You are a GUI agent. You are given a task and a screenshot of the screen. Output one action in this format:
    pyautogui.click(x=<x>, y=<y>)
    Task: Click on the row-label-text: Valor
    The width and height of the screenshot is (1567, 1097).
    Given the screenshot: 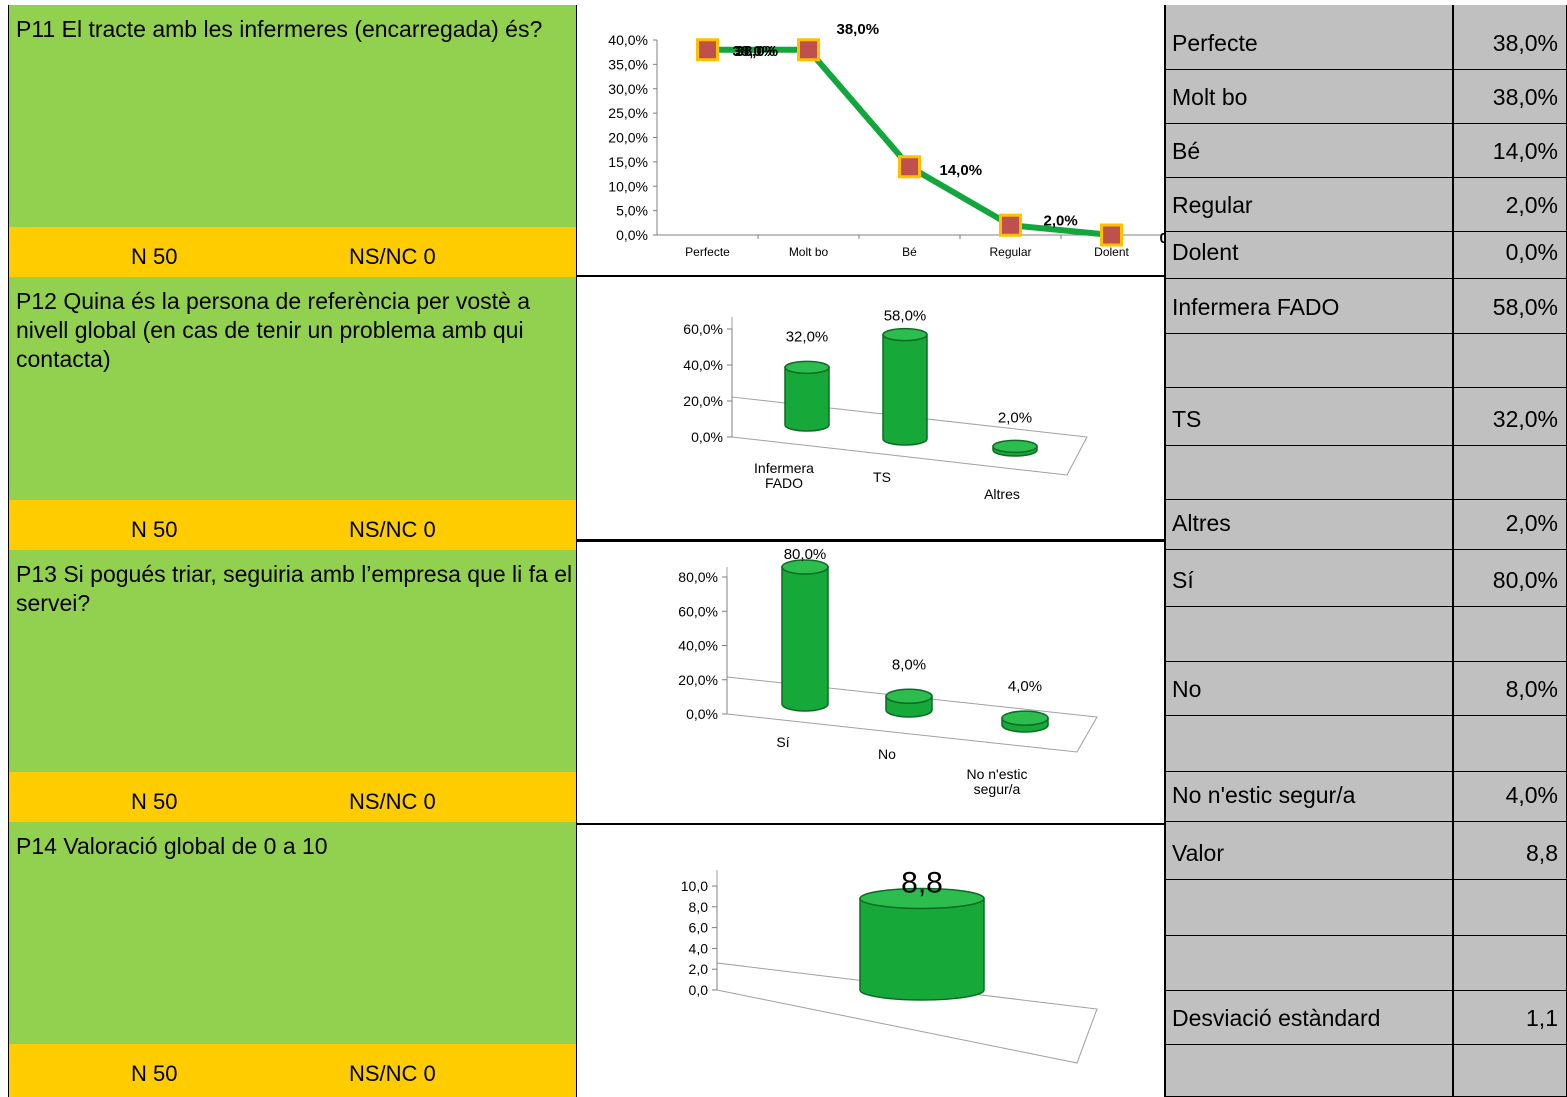 What is the action you would take?
    pyautogui.click(x=1198, y=853)
    